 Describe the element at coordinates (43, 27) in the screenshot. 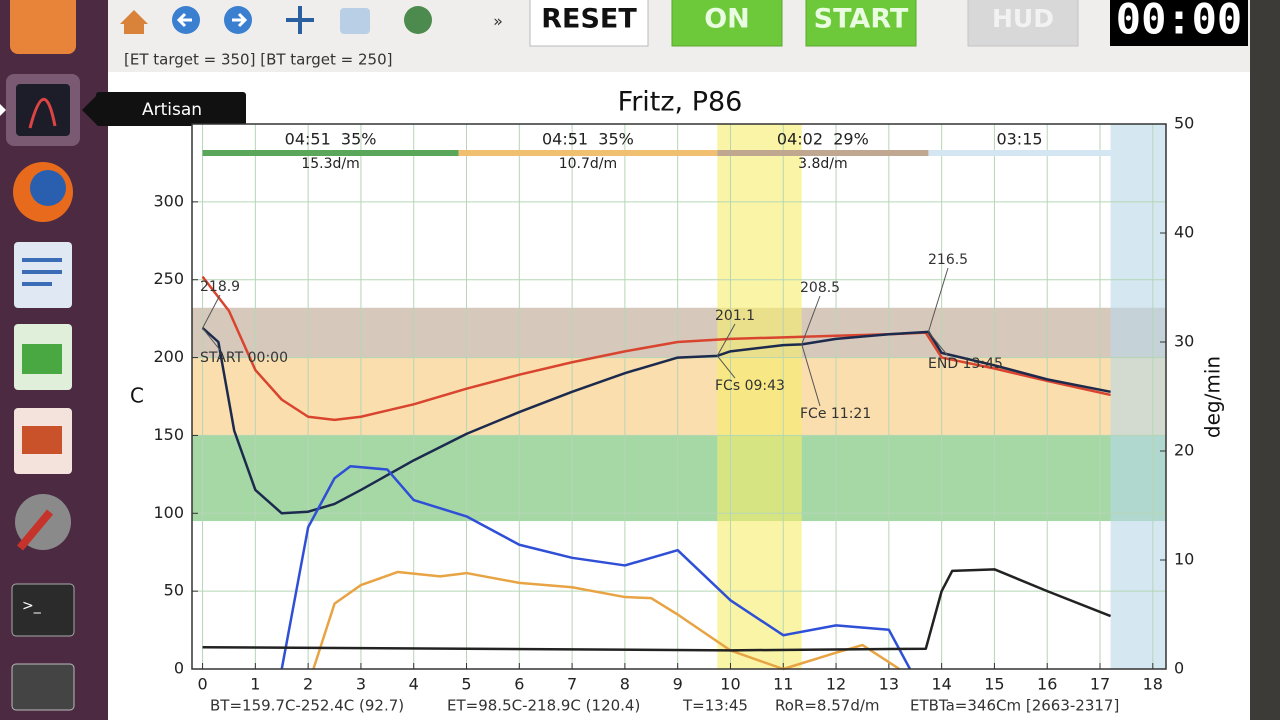

I see `files-icon` at that location.